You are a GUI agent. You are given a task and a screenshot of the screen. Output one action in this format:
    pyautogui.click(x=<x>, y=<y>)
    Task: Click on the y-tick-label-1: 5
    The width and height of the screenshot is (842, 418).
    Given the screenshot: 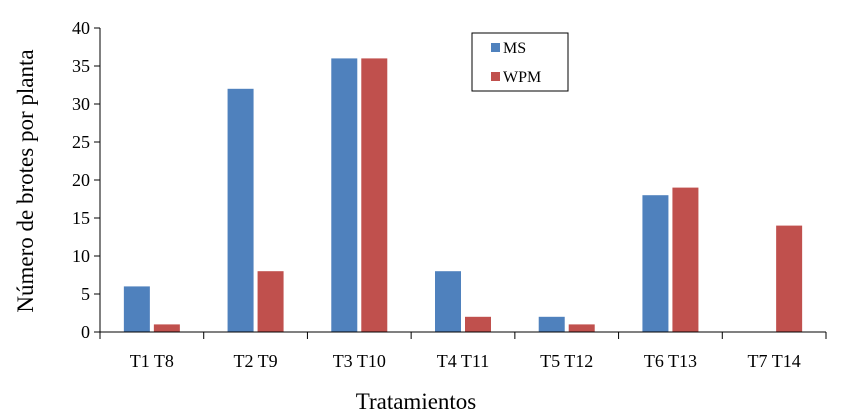 What is the action you would take?
    pyautogui.click(x=85, y=294)
    